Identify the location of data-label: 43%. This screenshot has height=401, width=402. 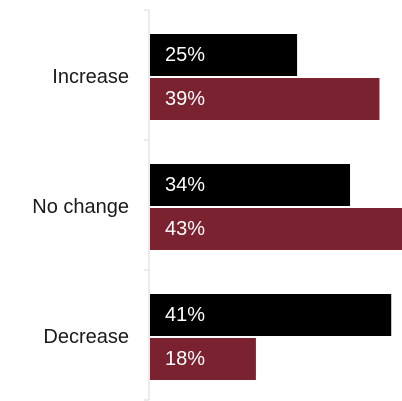
(185, 229).